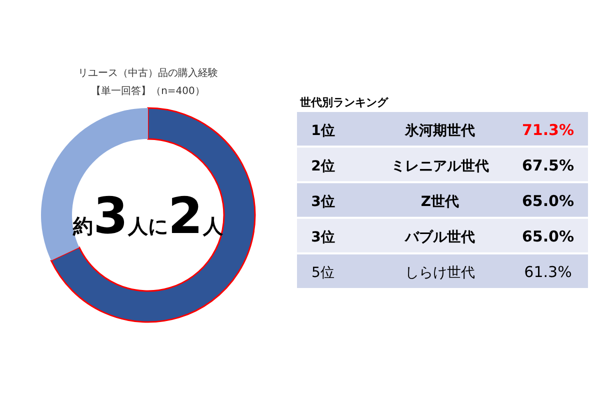 This screenshot has height=400, width=600. What do you see at coordinates (440, 202) in the screenshot?
I see `category-label: Z世代` at bounding box center [440, 202].